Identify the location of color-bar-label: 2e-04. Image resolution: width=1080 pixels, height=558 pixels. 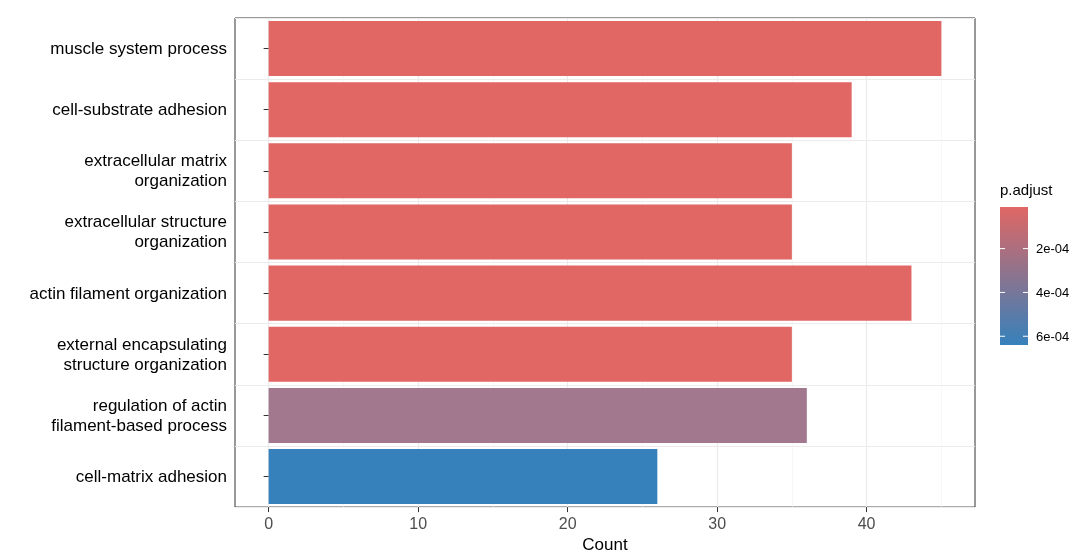
(1053, 249).